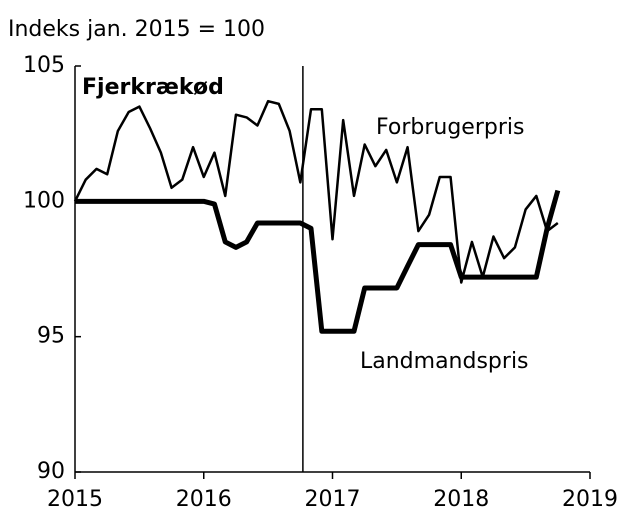  What do you see at coordinates (333, 499) in the screenshot?
I see `x-tick-label: 2017` at bounding box center [333, 499].